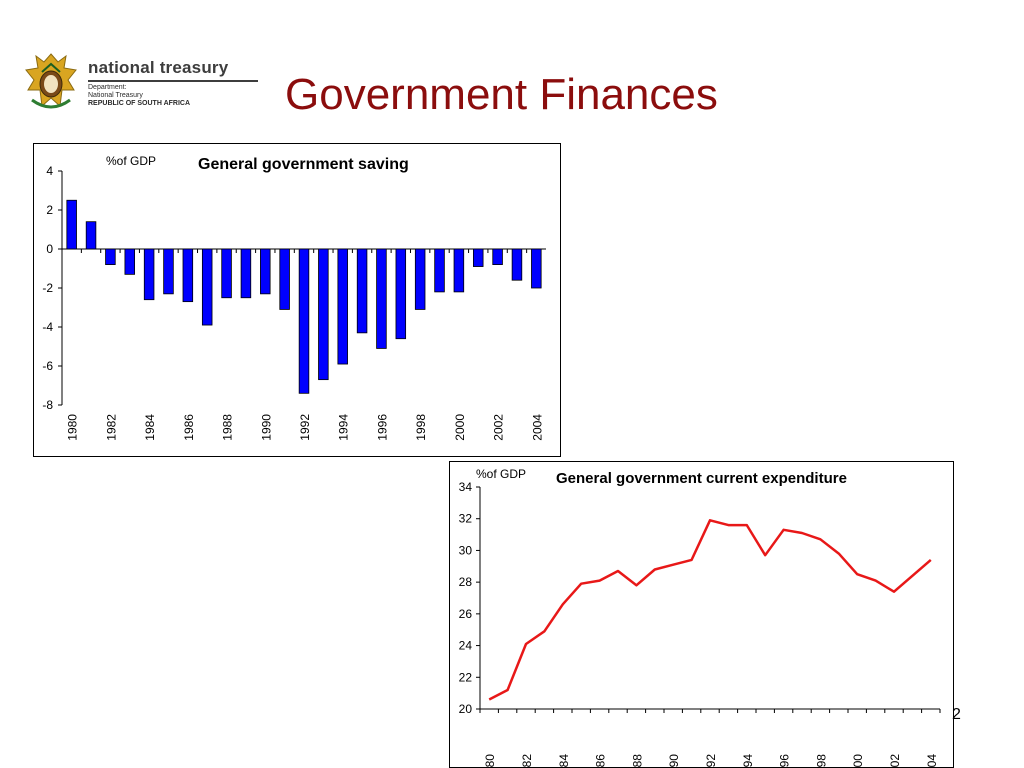 The image size is (1024, 768). What do you see at coordinates (115, 95) in the screenshot?
I see `logo-line-treasury: National Treasury` at bounding box center [115, 95].